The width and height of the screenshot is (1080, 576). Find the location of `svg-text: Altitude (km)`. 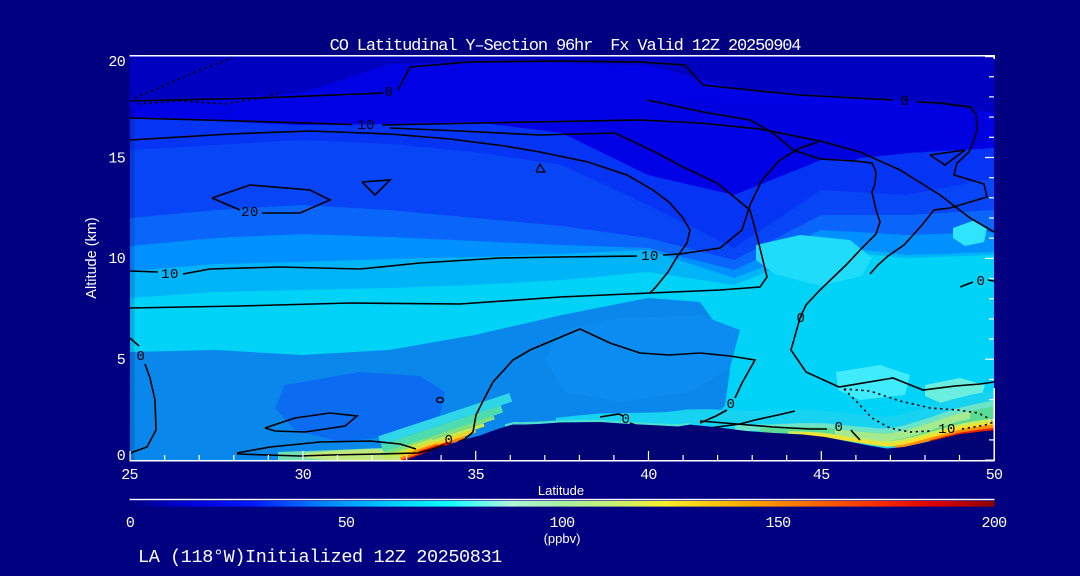

svg-text: Altitude (km) is located at coordinates (92, 257).